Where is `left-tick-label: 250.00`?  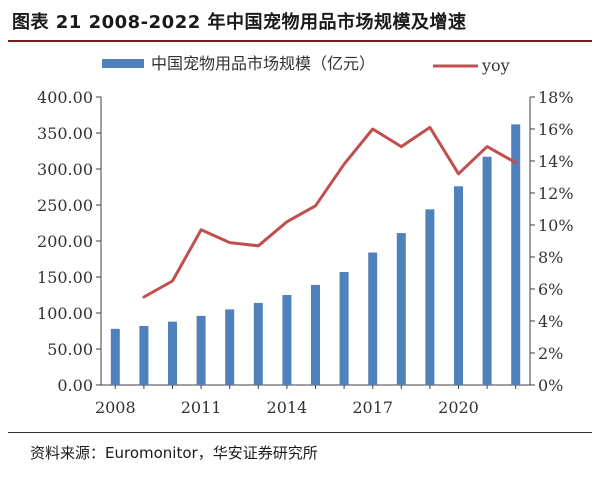
left-tick-label: 250.00 is located at coordinates (65, 205).